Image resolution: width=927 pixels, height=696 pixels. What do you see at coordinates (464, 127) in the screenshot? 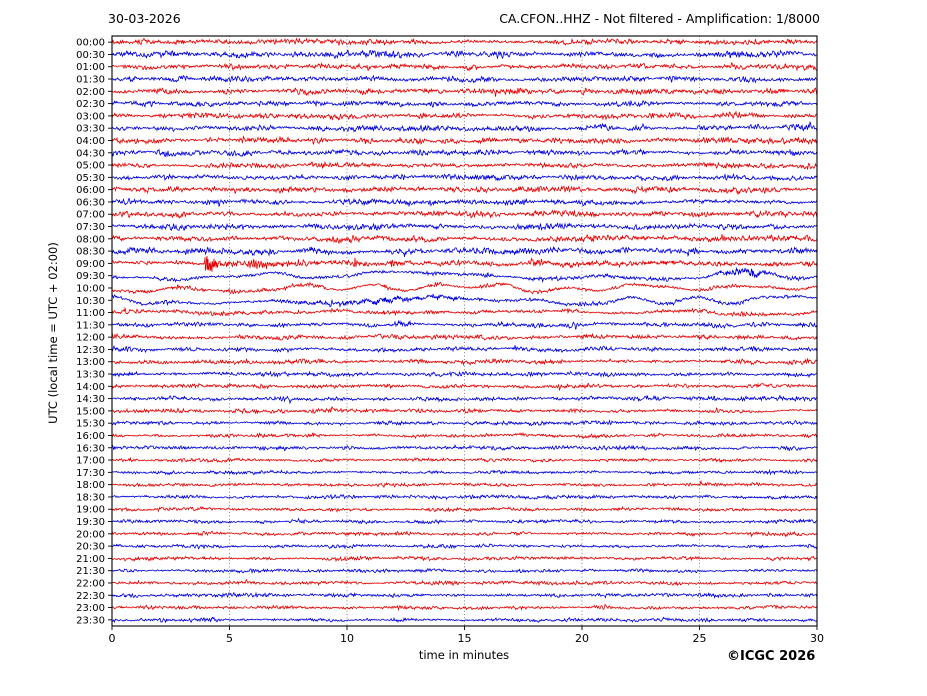
I see `seismic-trace-03:30` at bounding box center [464, 127].